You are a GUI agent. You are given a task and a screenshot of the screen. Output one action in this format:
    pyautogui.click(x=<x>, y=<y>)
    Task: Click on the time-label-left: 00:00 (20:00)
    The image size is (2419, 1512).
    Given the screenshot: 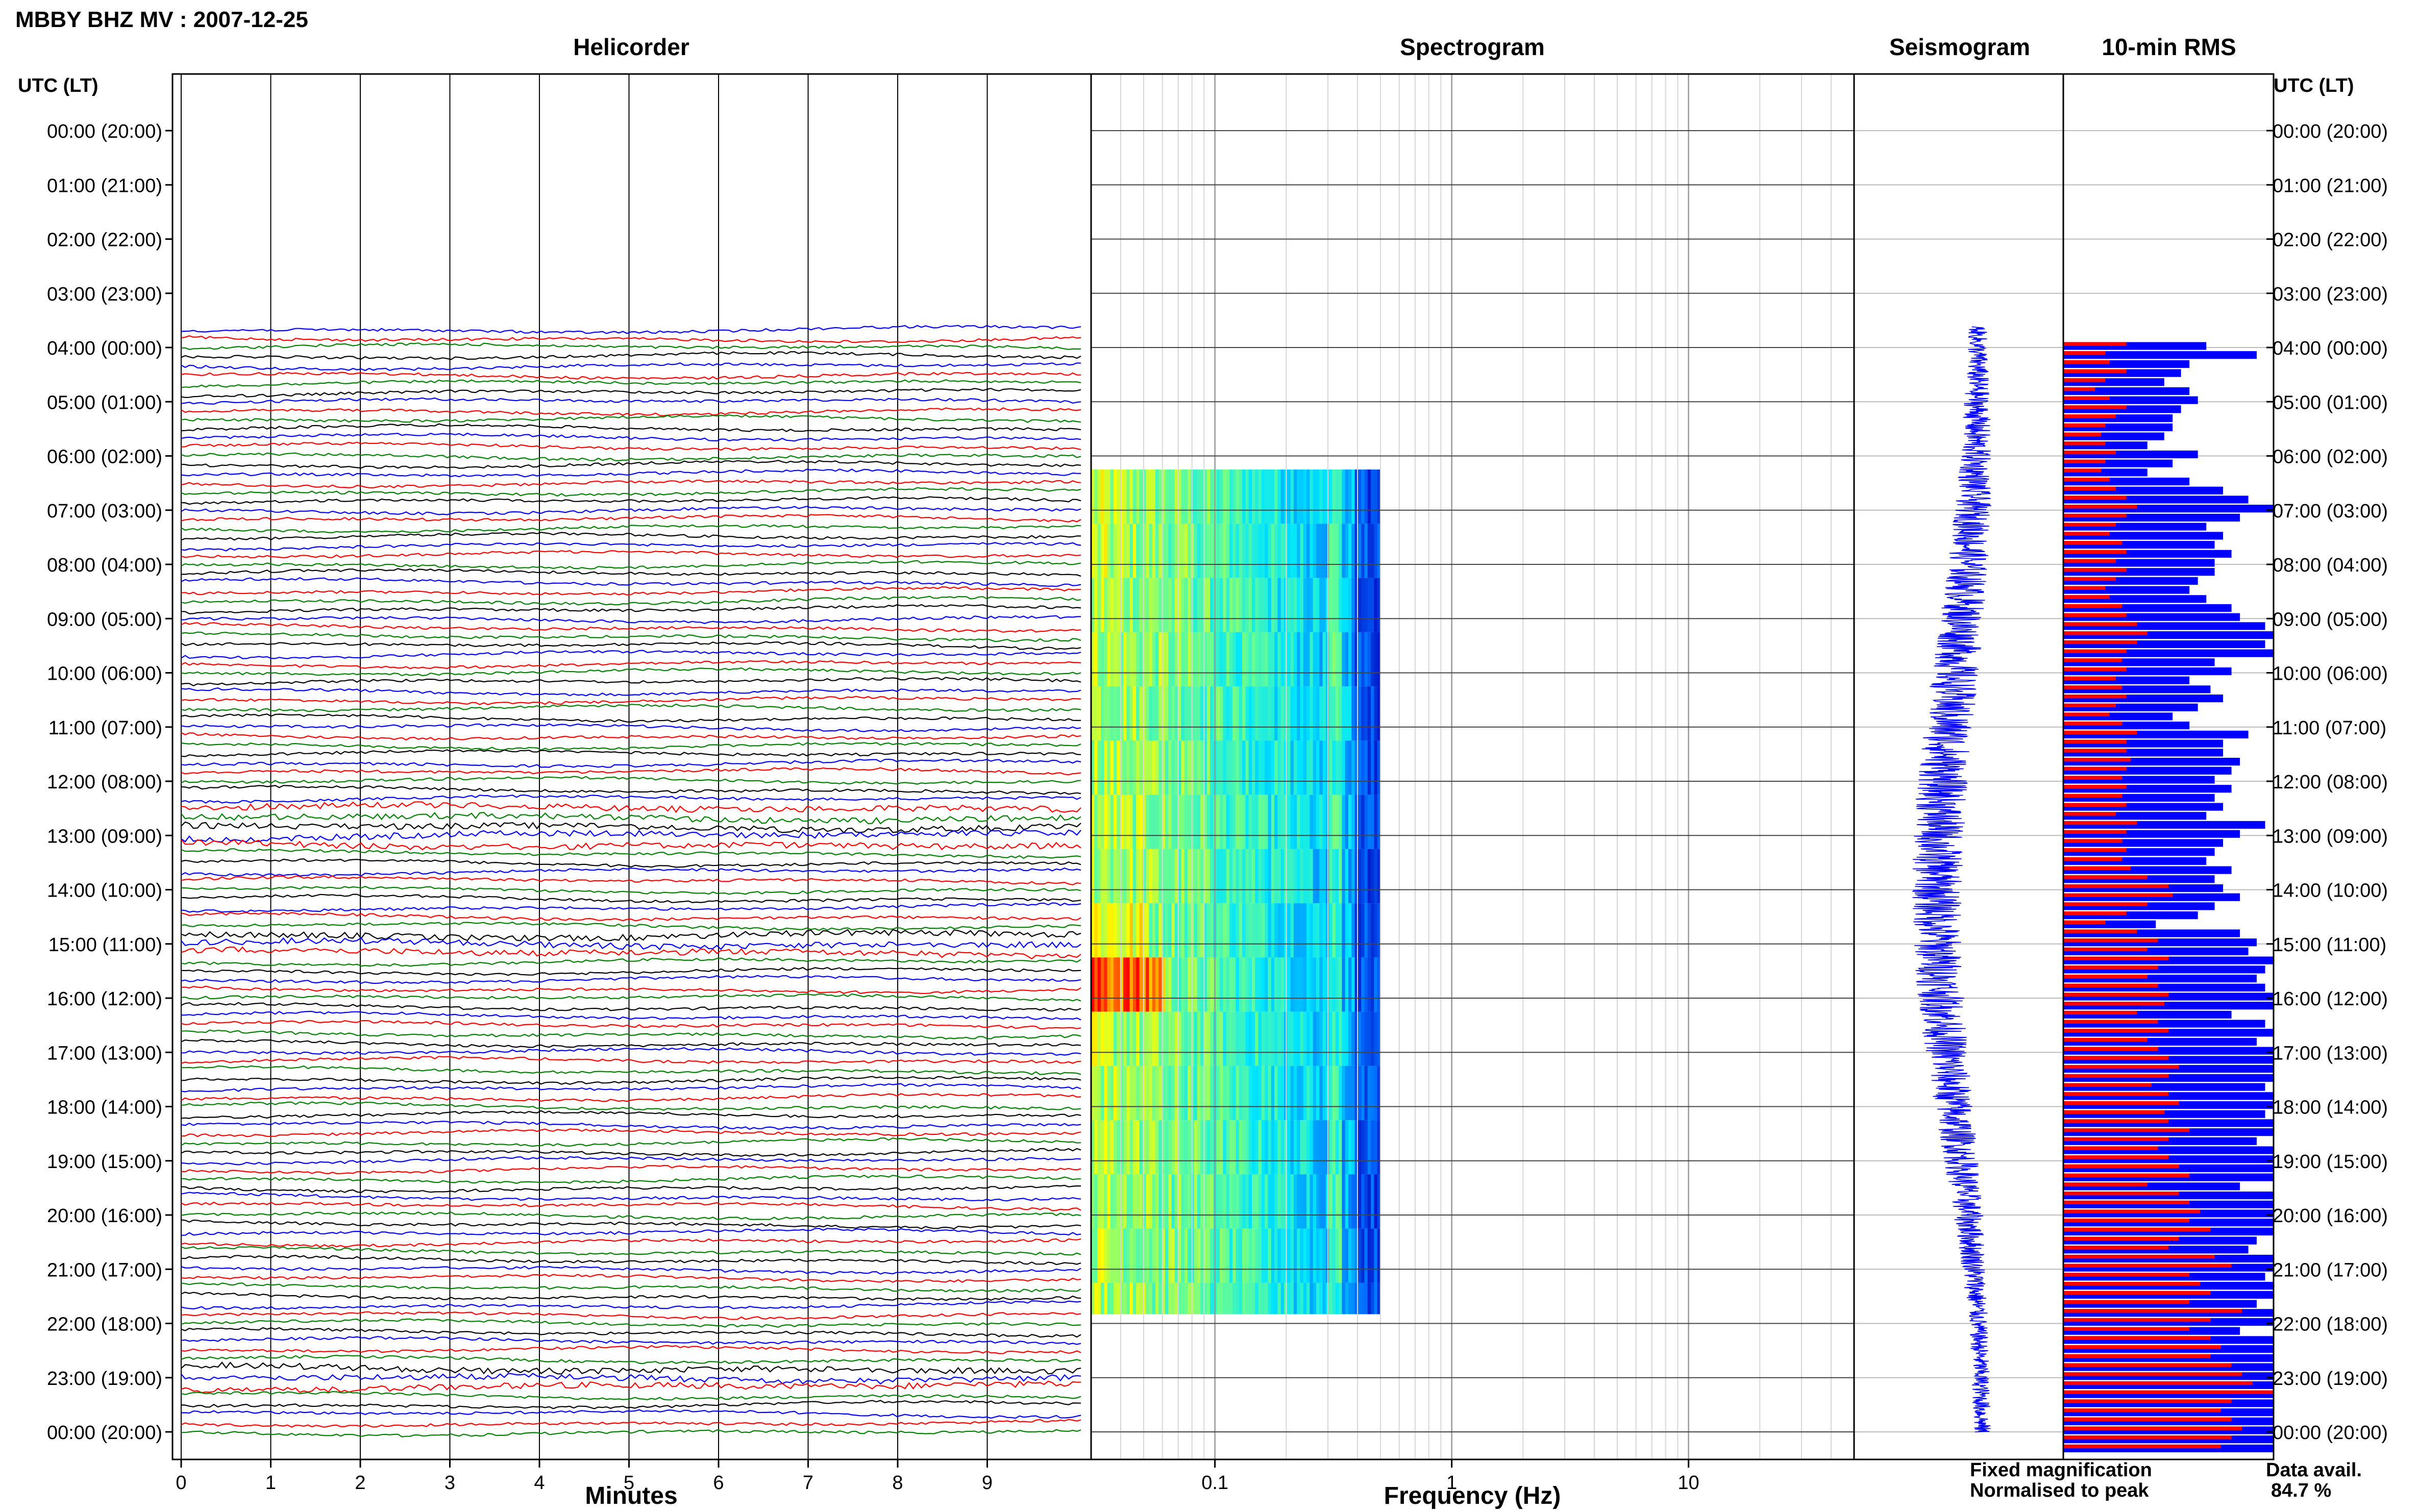 What is the action you would take?
    pyautogui.click(x=104, y=1433)
    